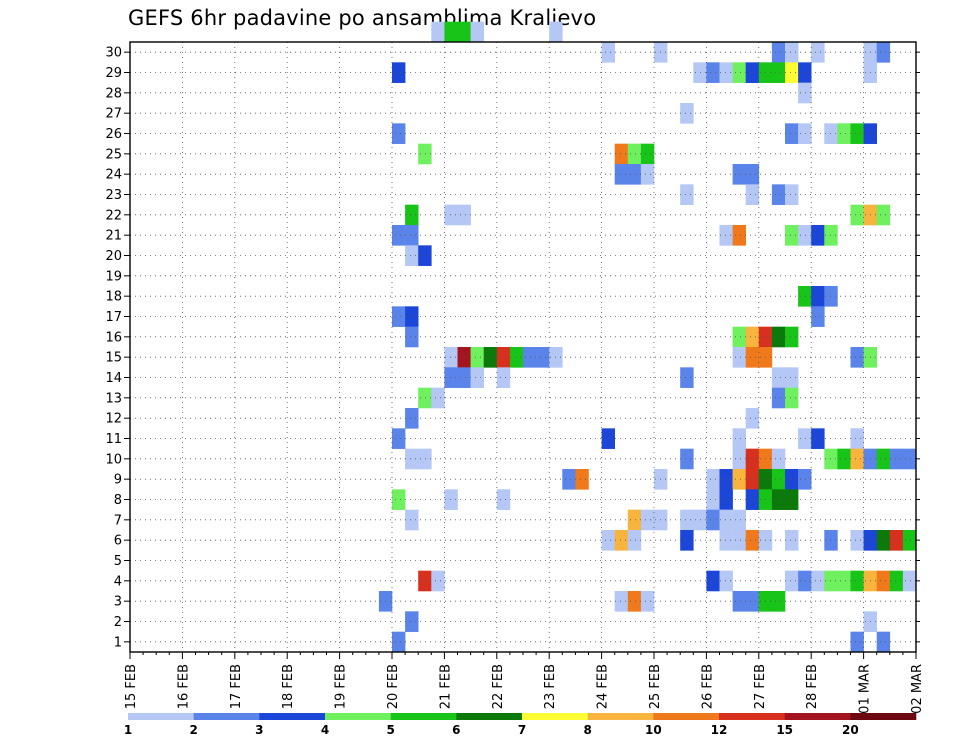 The height and width of the screenshot is (742, 960). I want to click on y-tick-label: 23, so click(113, 195).